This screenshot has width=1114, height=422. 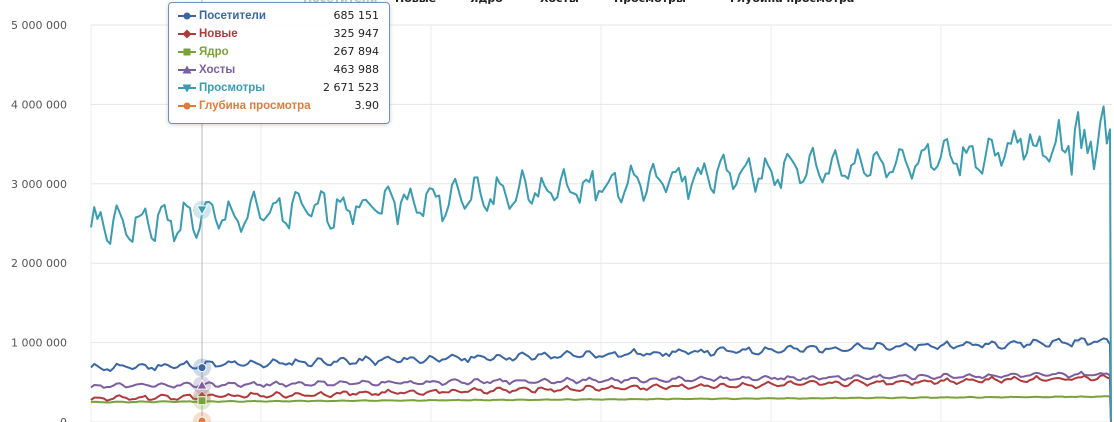 I want to click on legend-label: Ядро, so click(x=486, y=2).